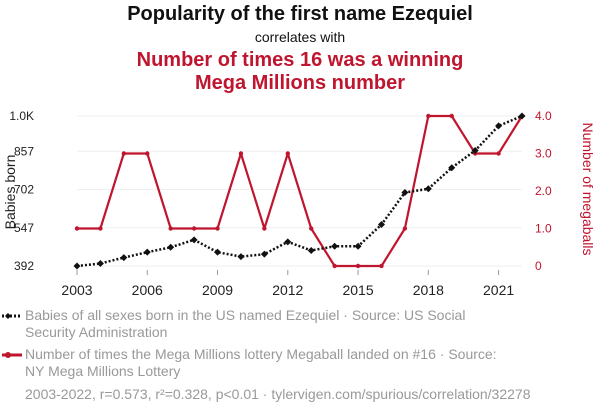 This screenshot has height=414, width=600. I want to click on x-axis-ticks: 2003 2006 2009 2012 2015 2018 2021, so click(287, 284).